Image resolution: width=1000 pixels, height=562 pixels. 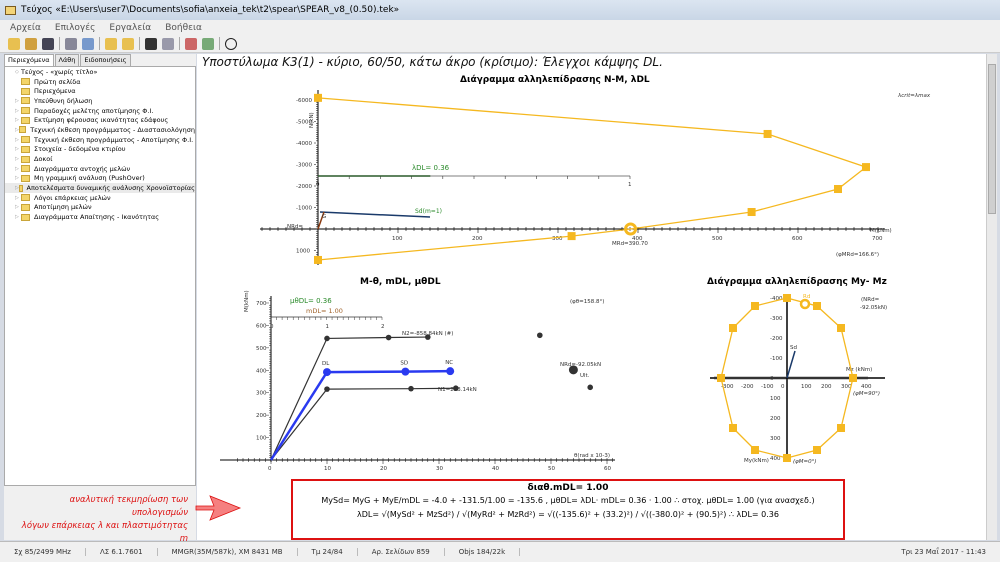 What do you see at coordinates (231, 43) in the screenshot?
I see `back-icon` at bounding box center [231, 43].